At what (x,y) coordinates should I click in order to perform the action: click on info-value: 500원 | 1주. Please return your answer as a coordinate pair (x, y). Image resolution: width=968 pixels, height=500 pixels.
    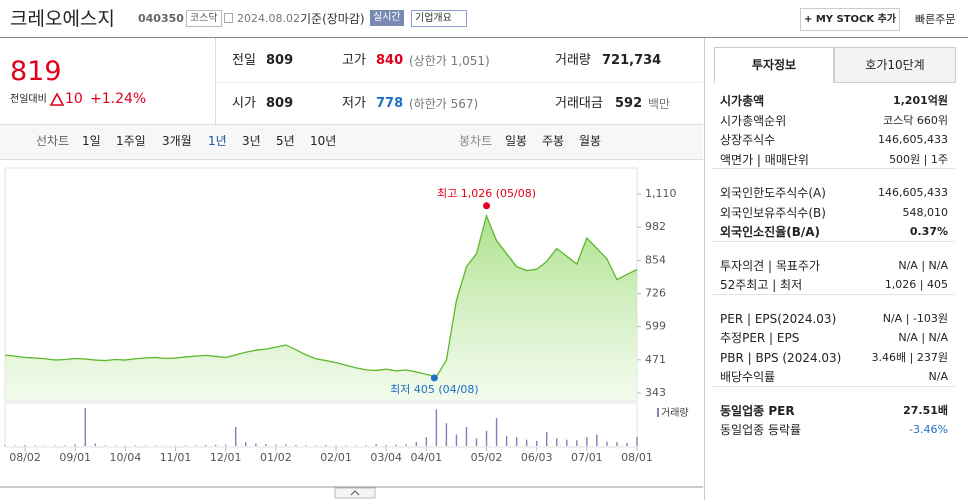
    Looking at the image, I should click on (918, 159).